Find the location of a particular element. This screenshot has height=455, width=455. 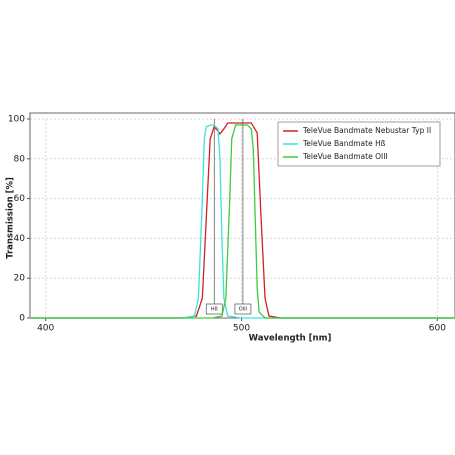

y-tick-label: 100 is located at coordinates (16, 120).